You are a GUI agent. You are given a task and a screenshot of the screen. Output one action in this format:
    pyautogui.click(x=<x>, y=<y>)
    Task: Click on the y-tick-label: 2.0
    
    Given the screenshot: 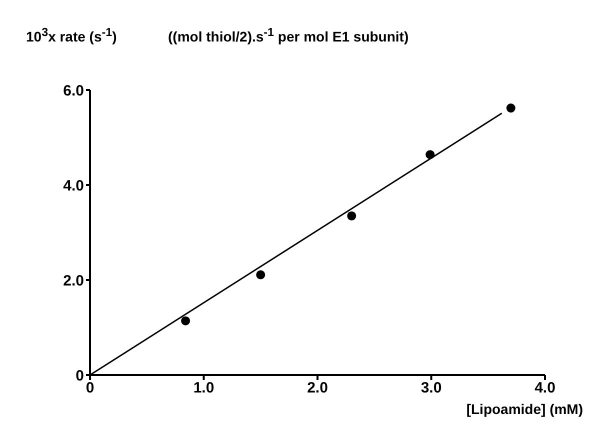 What is the action you would take?
    pyautogui.click(x=73, y=281)
    